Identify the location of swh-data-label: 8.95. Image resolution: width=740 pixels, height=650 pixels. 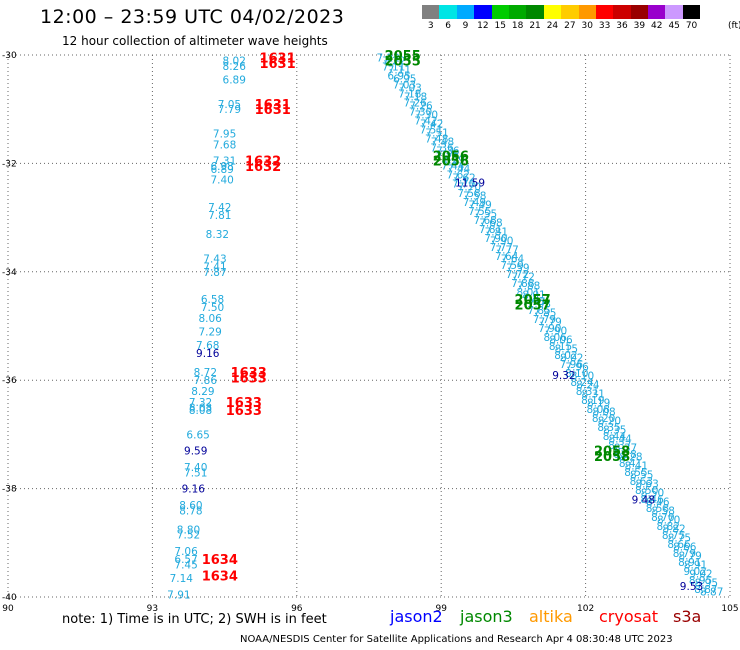
(706, 584).